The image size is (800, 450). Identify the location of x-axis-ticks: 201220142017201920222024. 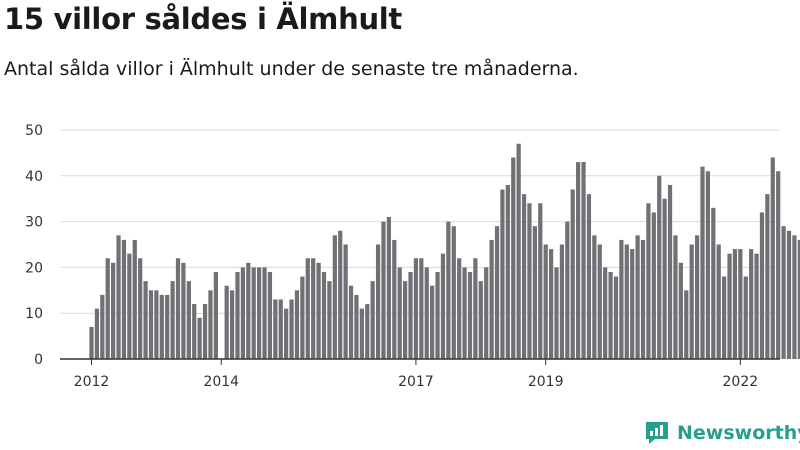
(416, 374).